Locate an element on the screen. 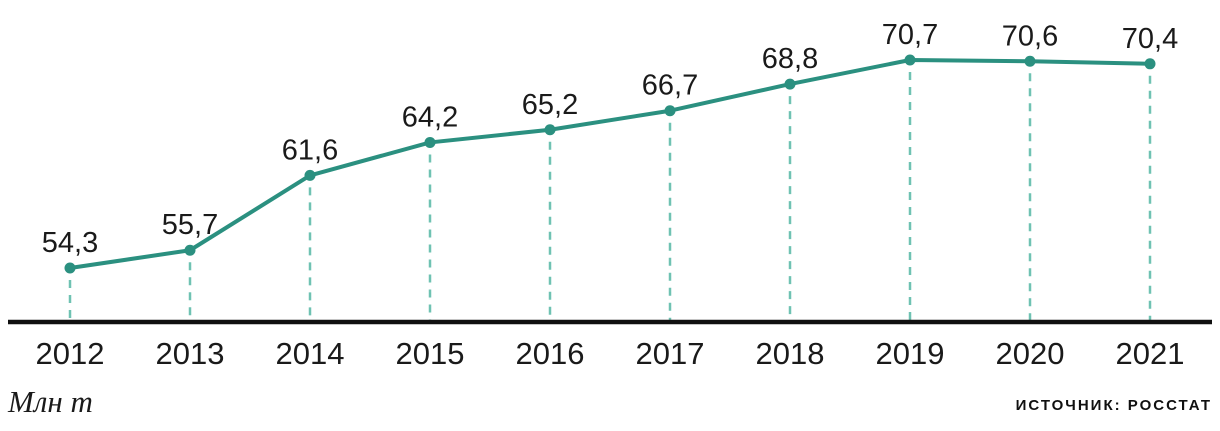 This screenshot has height=431, width=1220. value-label-2019: 70,7 is located at coordinates (910, 35).